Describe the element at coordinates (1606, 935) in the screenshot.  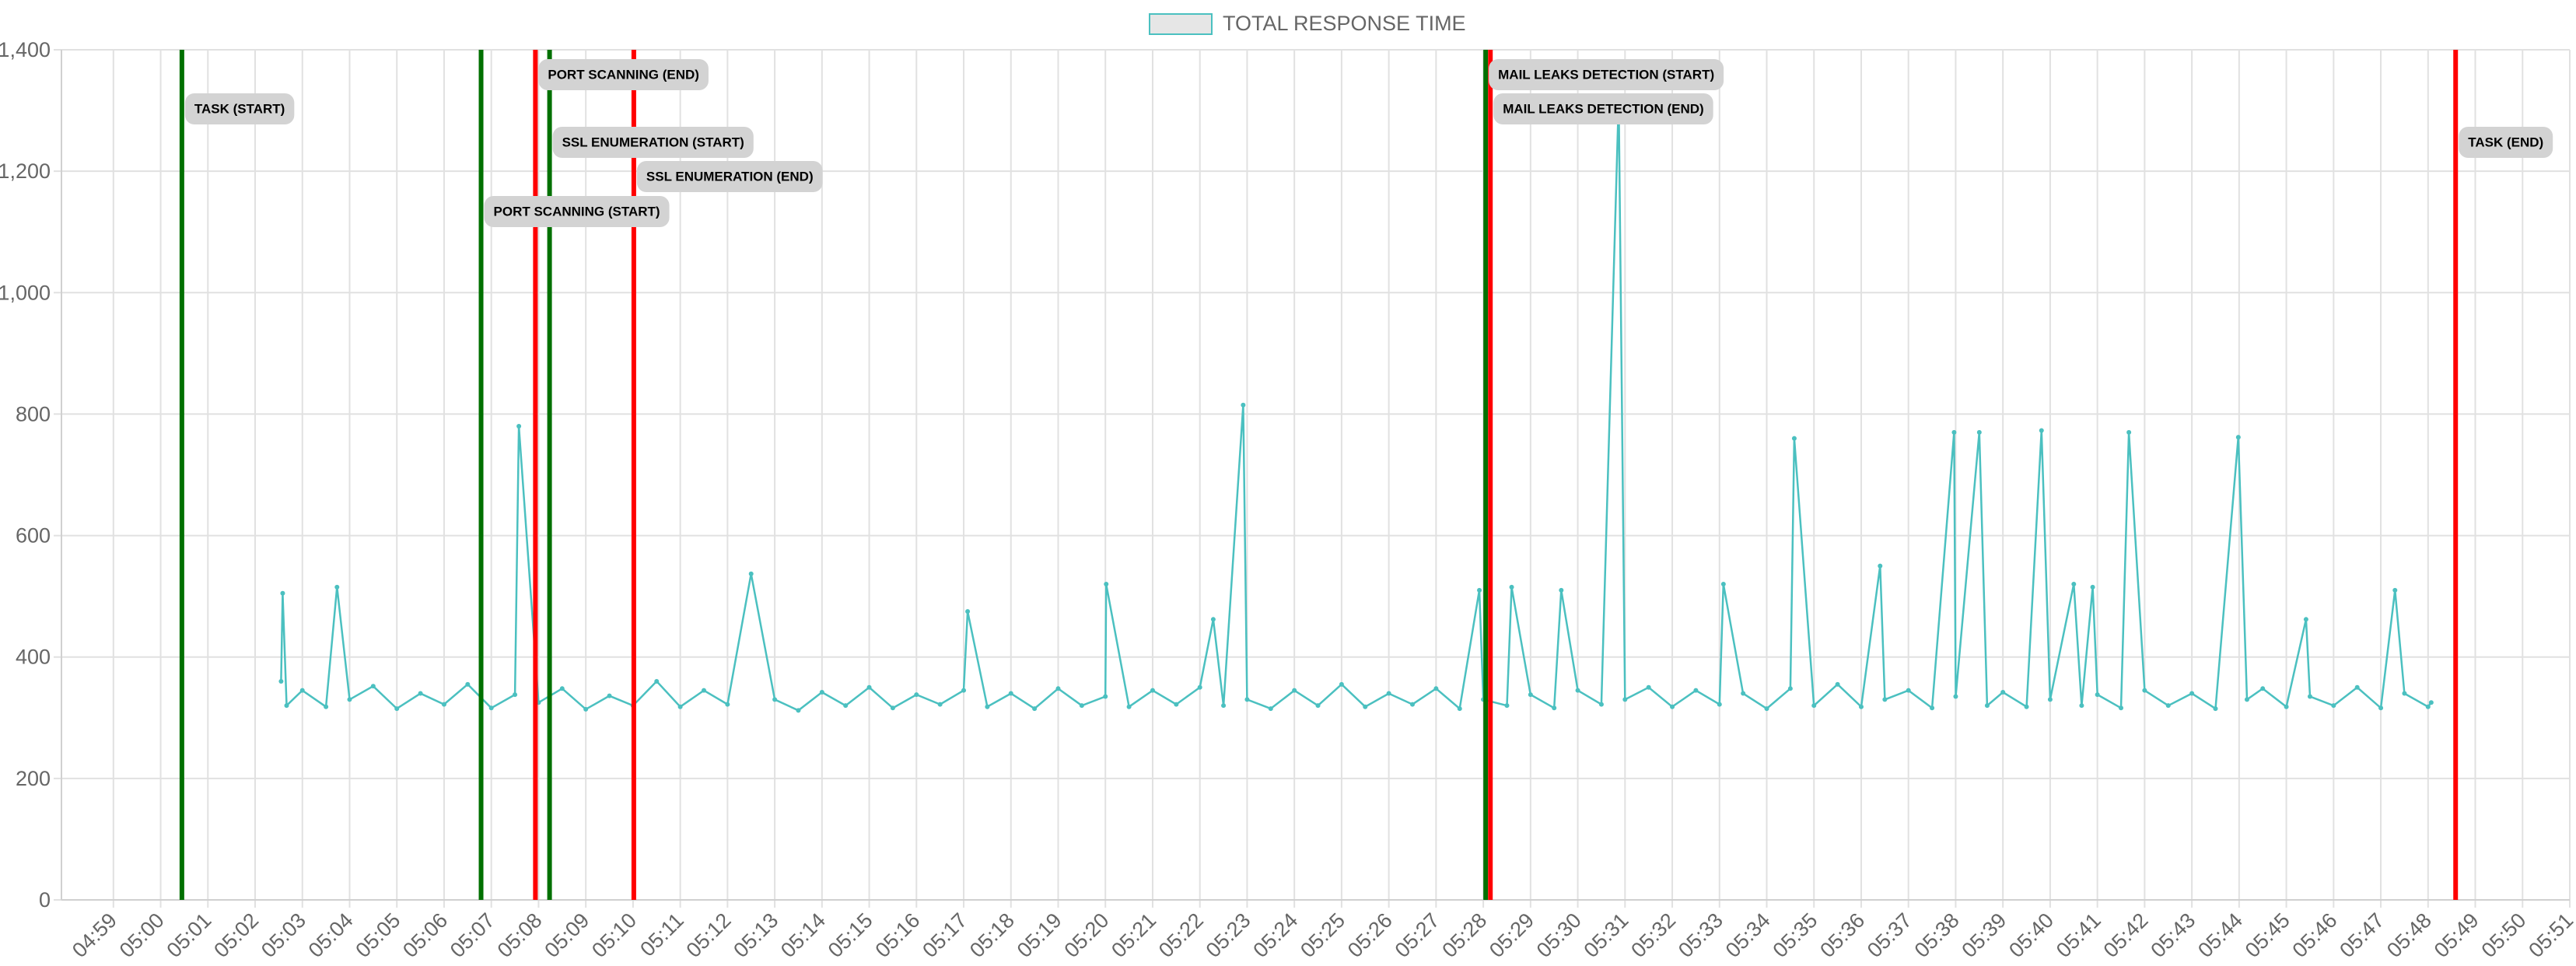
I see `x-tick-label: 05:31` at that location.